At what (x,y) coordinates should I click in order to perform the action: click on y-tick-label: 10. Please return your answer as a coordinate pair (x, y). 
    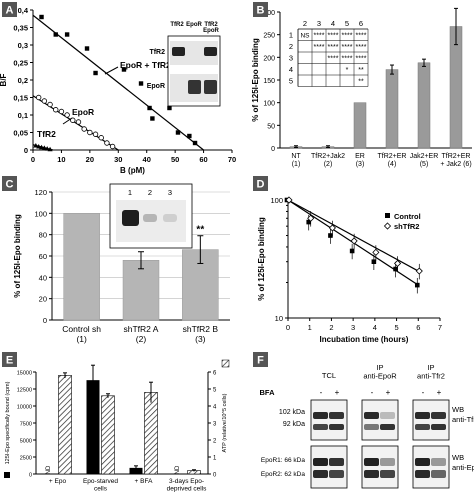
    Looking at the image, I should click on (279, 318).